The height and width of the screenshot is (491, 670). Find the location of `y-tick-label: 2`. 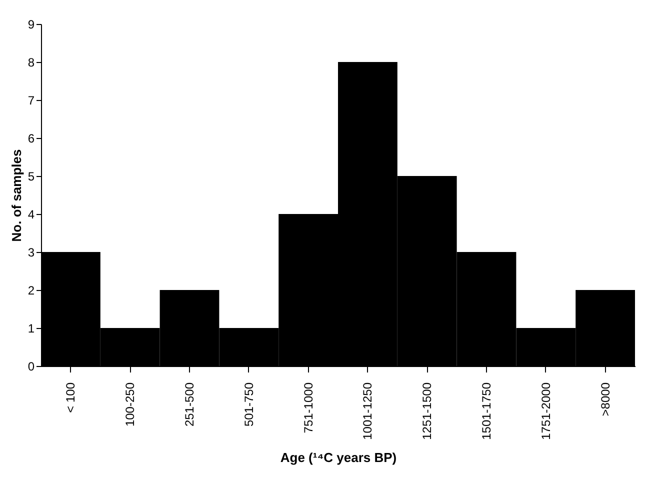

y-tick-label: 2 is located at coordinates (31, 291).